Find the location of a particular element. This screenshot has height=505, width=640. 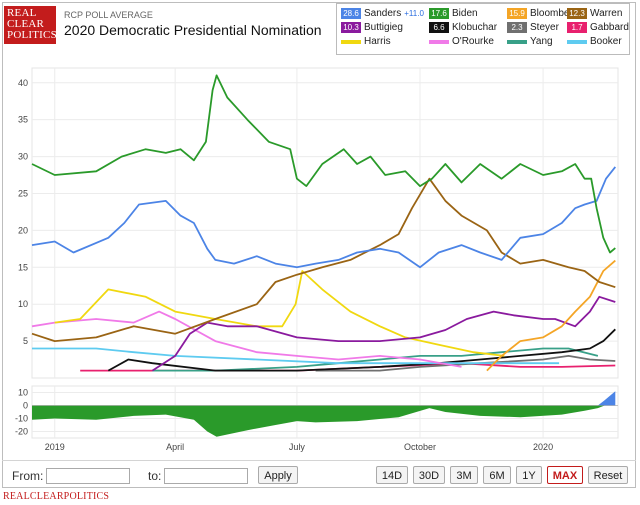

series-line-yang is located at coordinates (375, 359).